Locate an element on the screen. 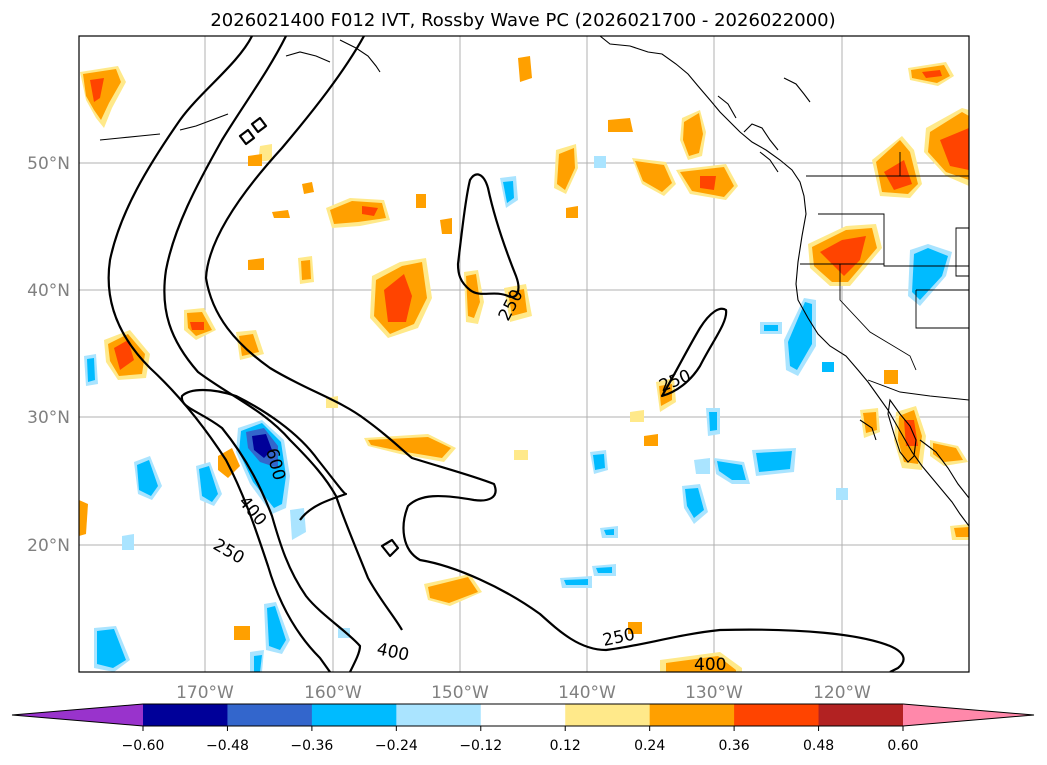  lon-label-140w: 140°W is located at coordinates (587, 693).